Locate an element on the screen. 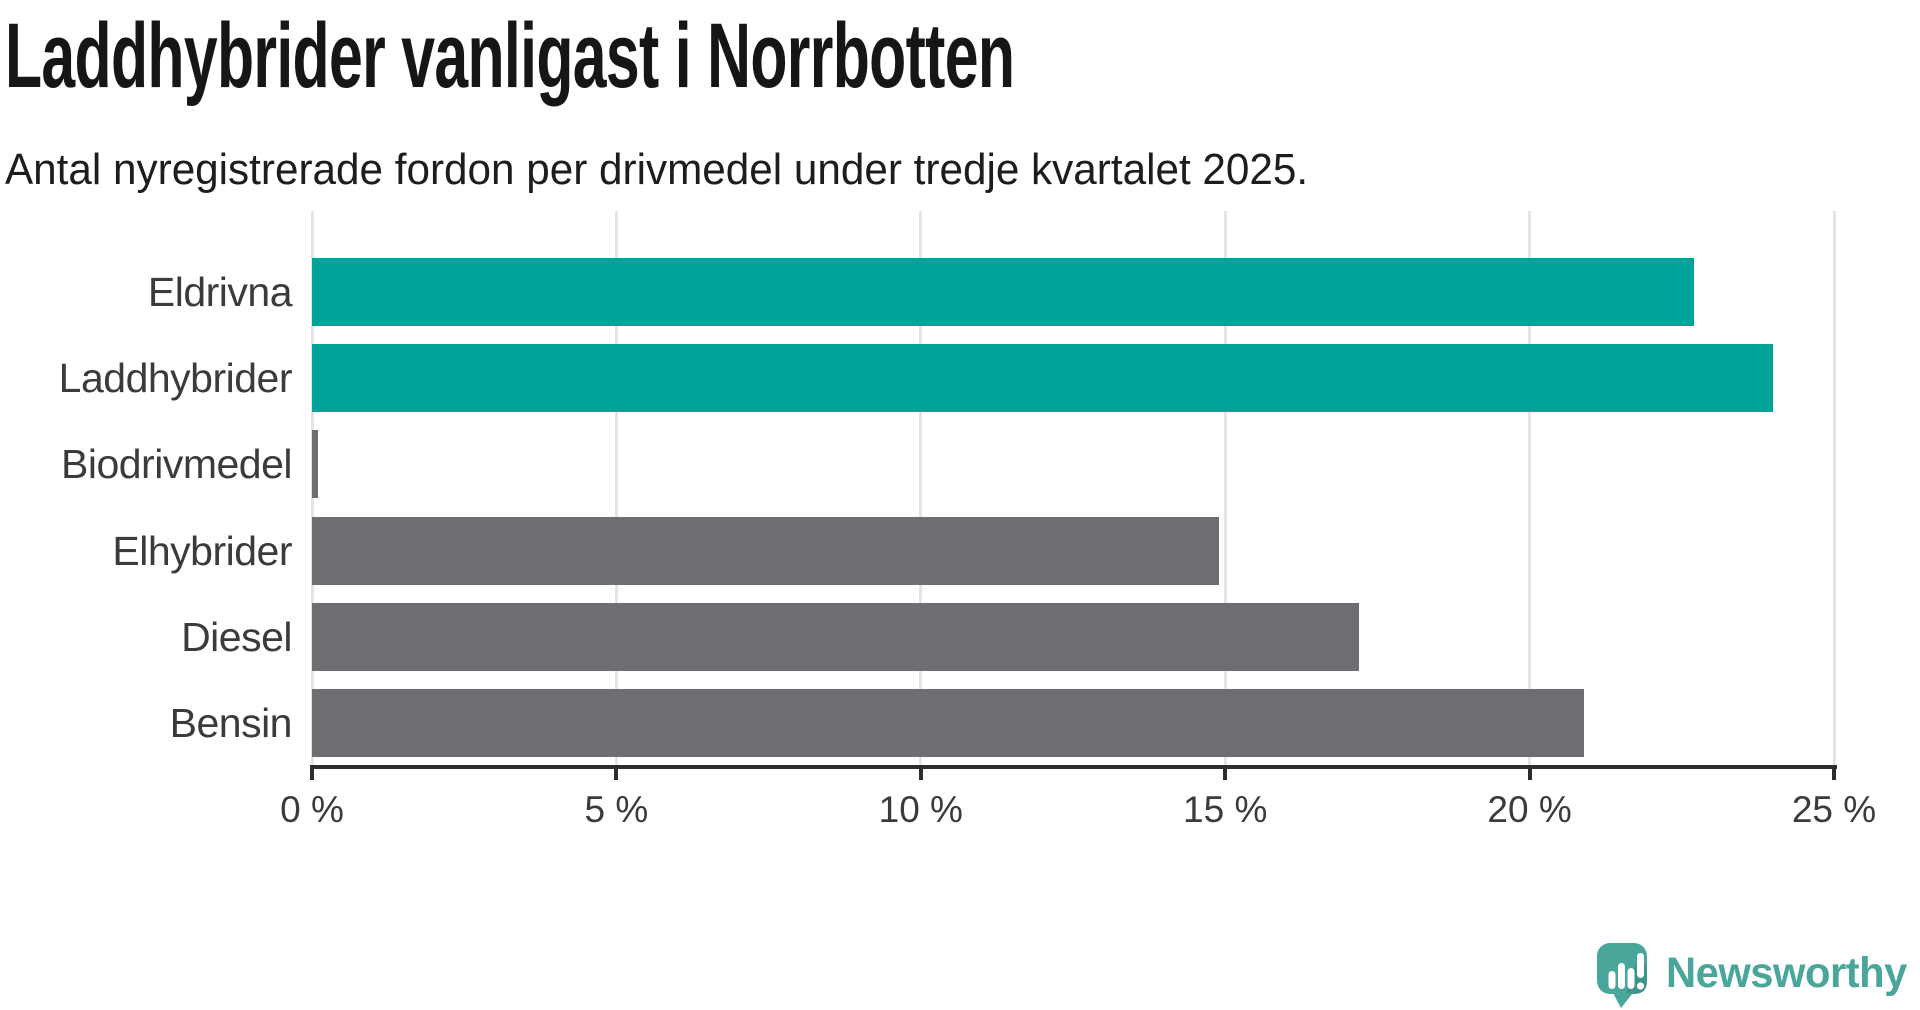 The height and width of the screenshot is (1010, 1920). bar-bensin is located at coordinates (948, 723).